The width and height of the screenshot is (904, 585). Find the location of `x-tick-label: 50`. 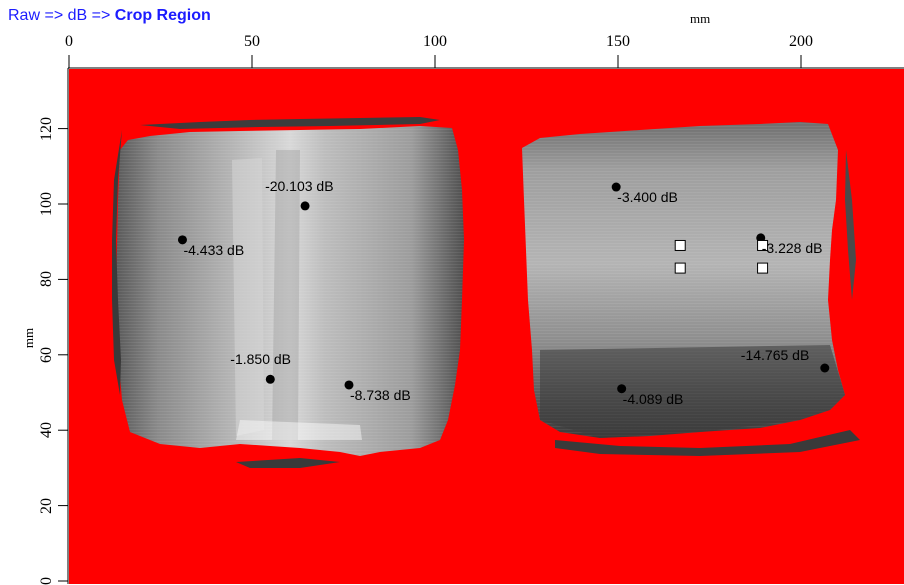

x-tick-label: 50 is located at coordinates (252, 41).